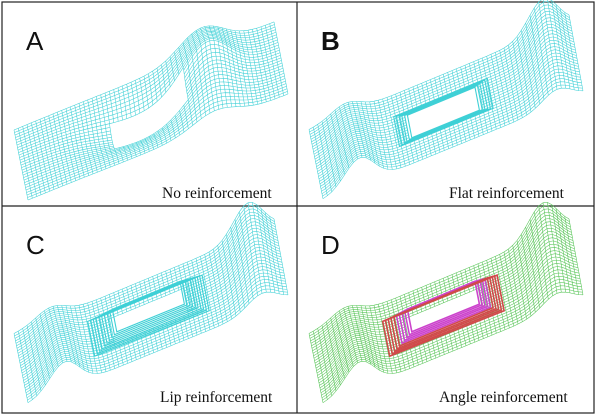 The height and width of the screenshot is (415, 596). Describe the element at coordinates (503, 397) in the screenshot. I see `panel-caption-d: Angle reinforcement` at that location.